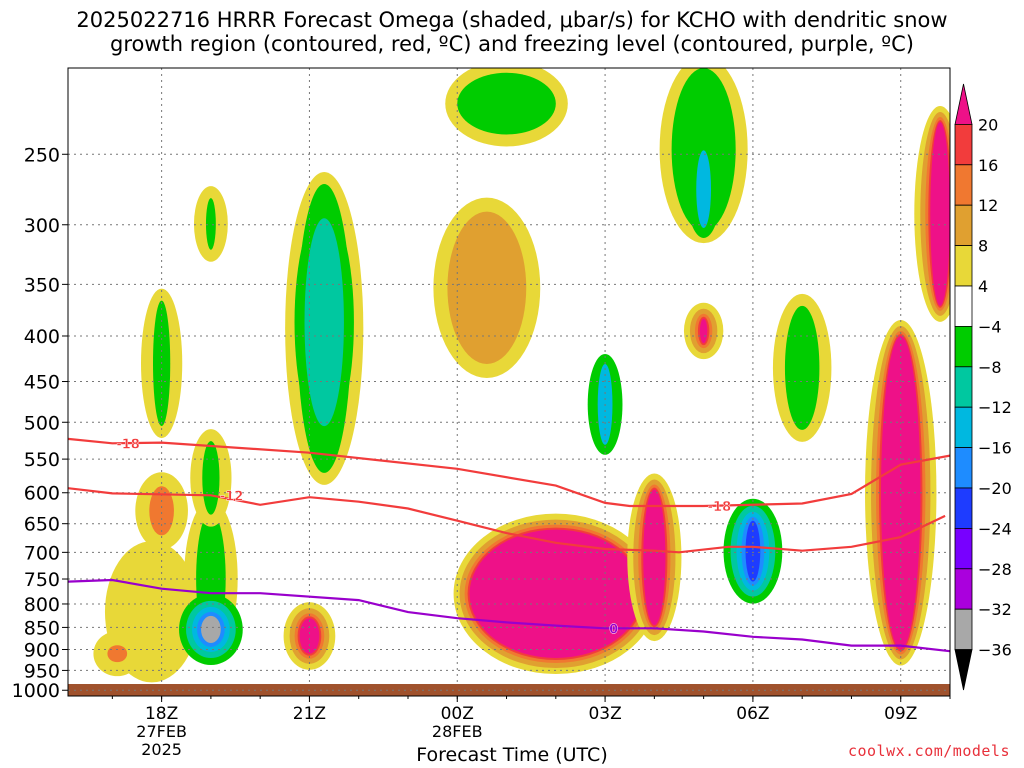 The height and width of the screenshot is (768, 1024). What do you see at coordinates (613, 629) in the screenshot?
I see `isotherm-label: 0` at bounding box center [613, 629].